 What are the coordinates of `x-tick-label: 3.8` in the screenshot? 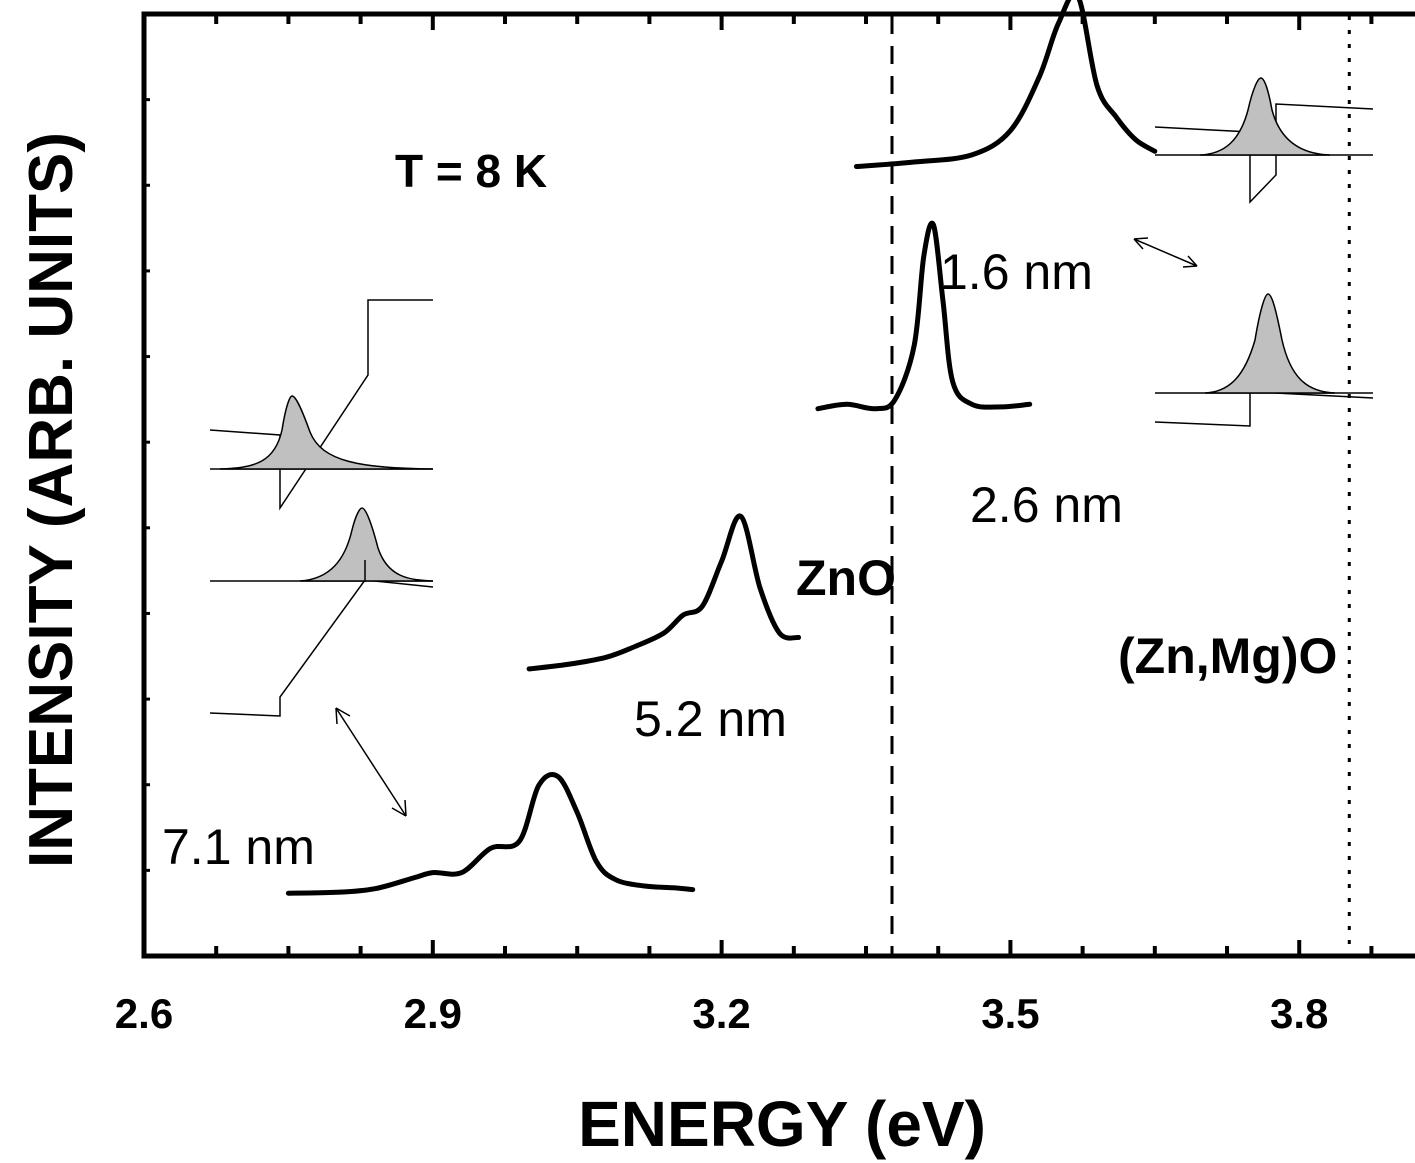 It's located at (1299, 1013).